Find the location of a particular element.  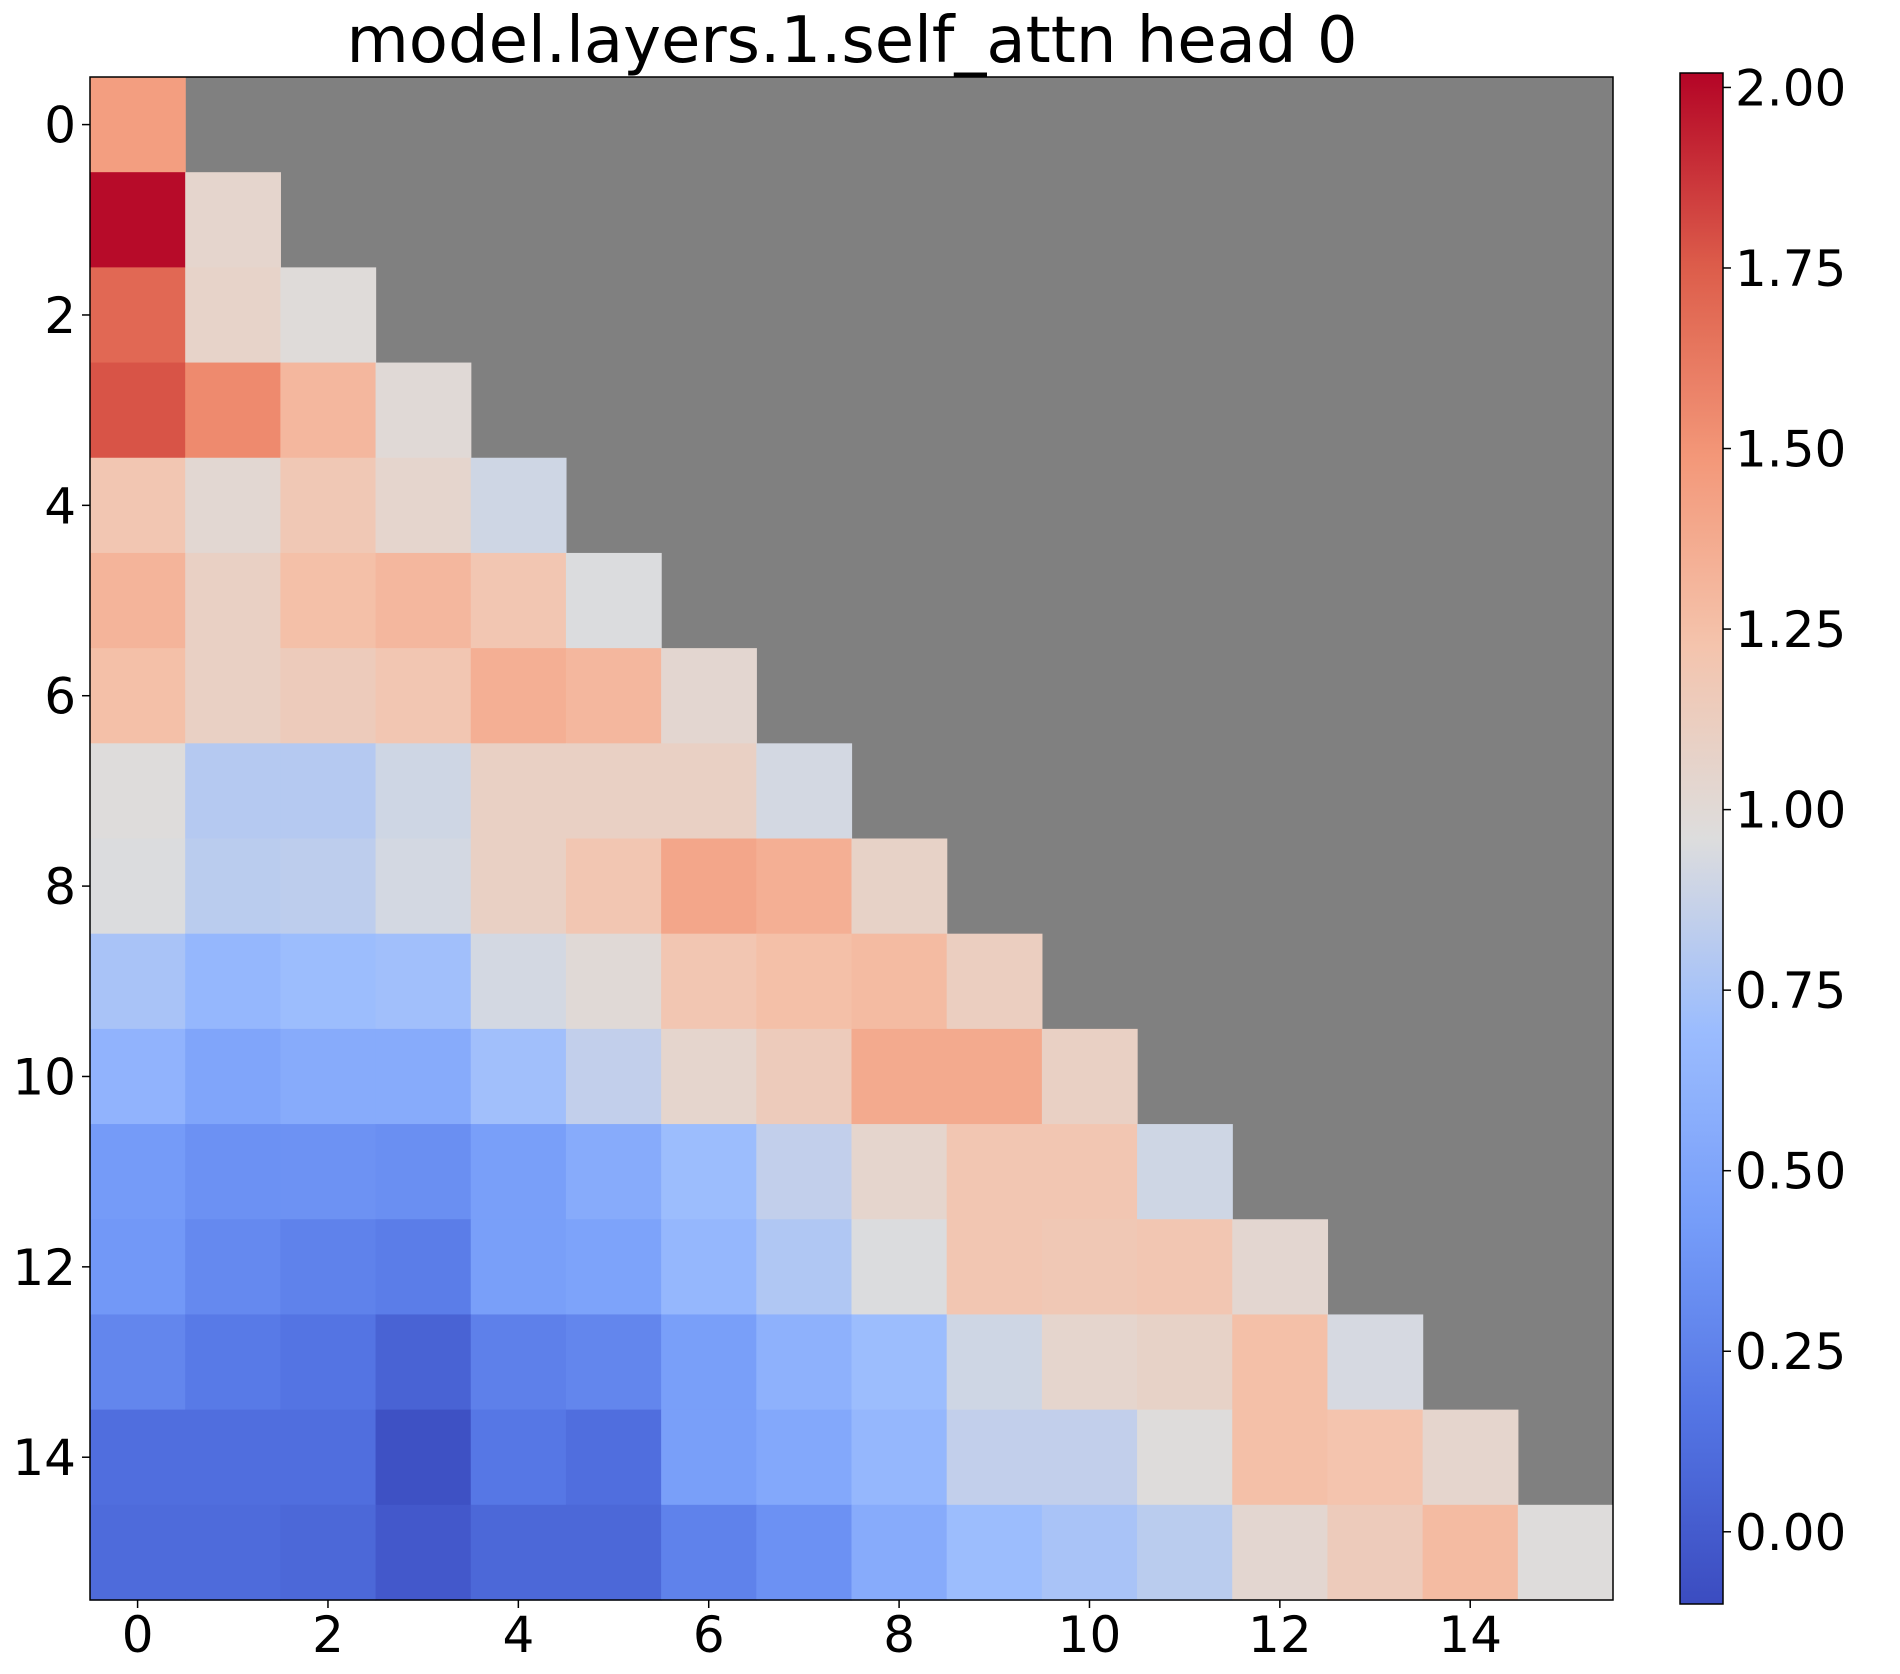

x-axis: 0 2 4 6 8 10 12 14 is located at coordinates (812, 1632).